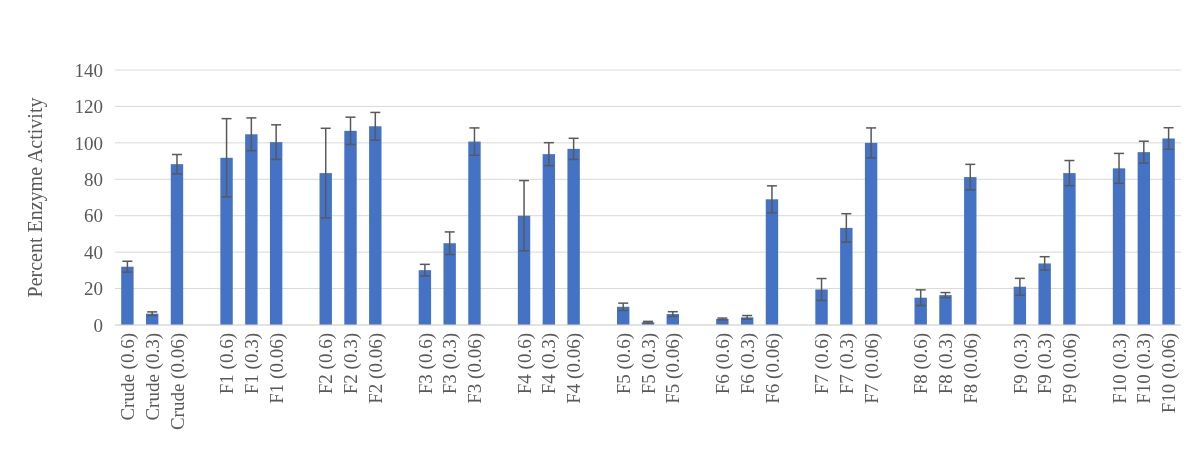  What do you see at coordinates (772, 368) in the screenshot?
I see `x-tick-label: F6 (0.06)` at bounding box center [772, 368].